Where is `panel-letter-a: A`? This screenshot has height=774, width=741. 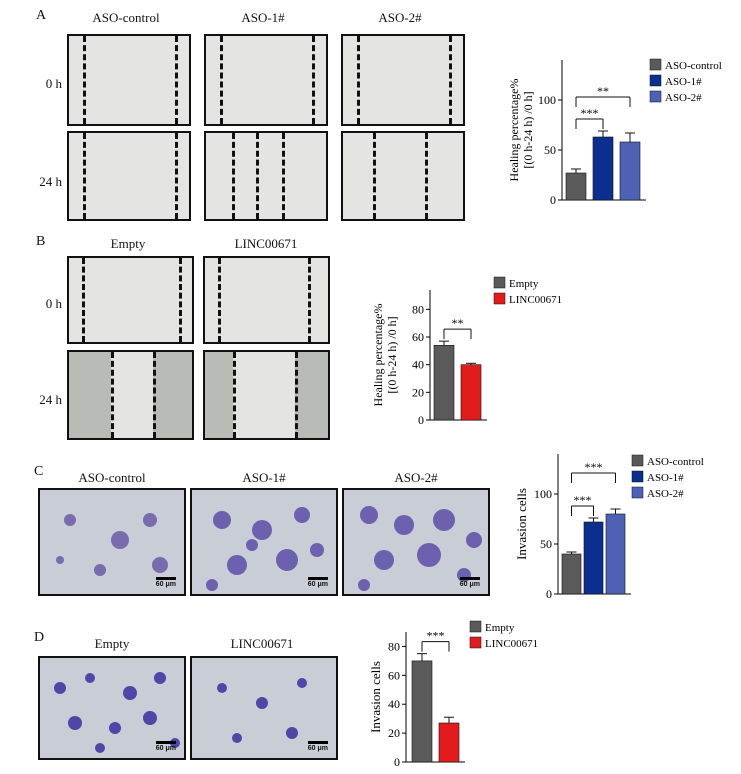 panel-letter-a: A is located at coordinates (41, 15).